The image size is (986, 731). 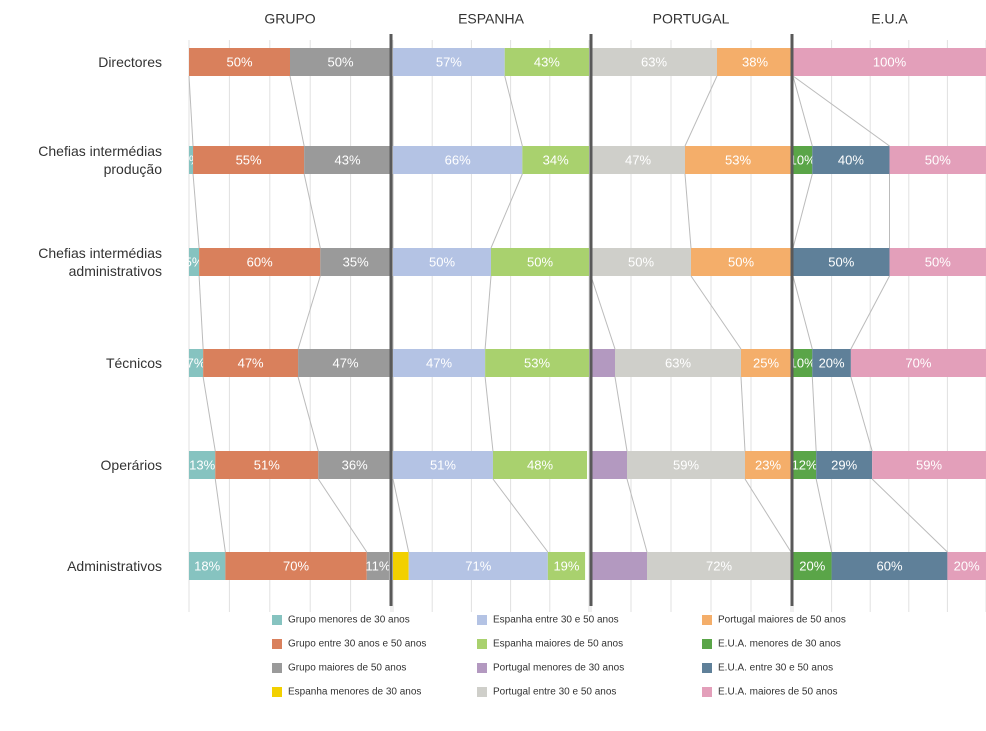 I want to click on value-label: 35%, so click(x=356, y=261).